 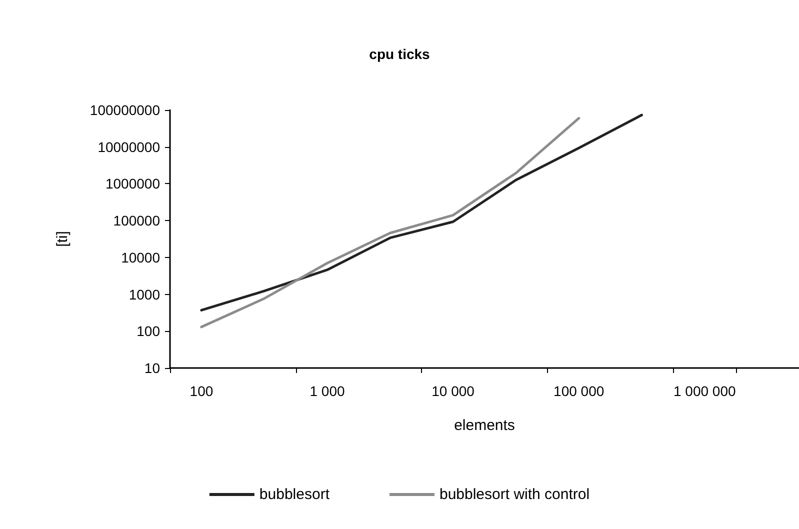 I want to click on y-tick-label: 1000, so click(x=144, y=294).